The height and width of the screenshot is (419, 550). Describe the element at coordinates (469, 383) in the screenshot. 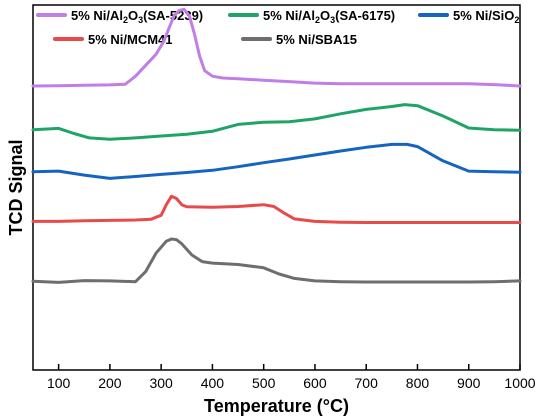

I see `x-tick-label: 900` at that location.